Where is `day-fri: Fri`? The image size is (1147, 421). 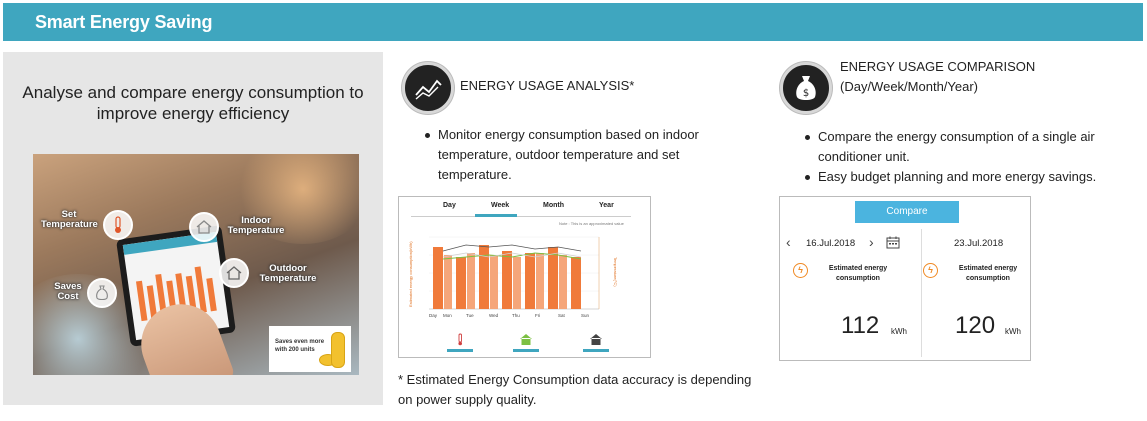 day-fri: Fri is located at coordinates (537, 315).